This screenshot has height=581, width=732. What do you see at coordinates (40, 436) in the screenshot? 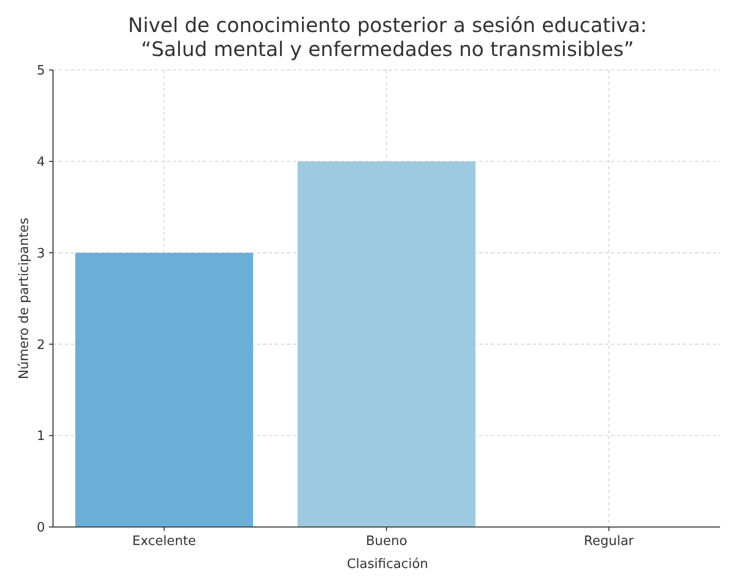
I see `y-tick-label: 1` at bounding box center [40, 436].